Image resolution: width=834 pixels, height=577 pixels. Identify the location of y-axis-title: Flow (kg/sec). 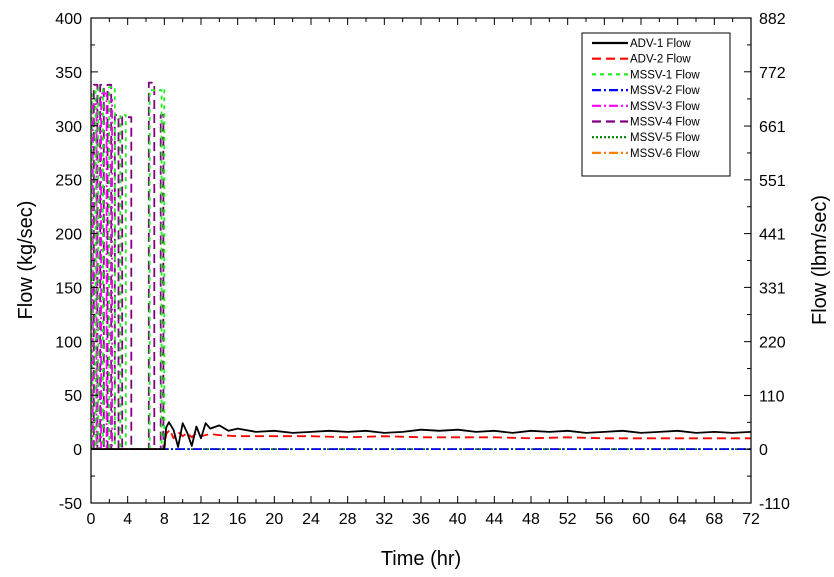
(26, 260).